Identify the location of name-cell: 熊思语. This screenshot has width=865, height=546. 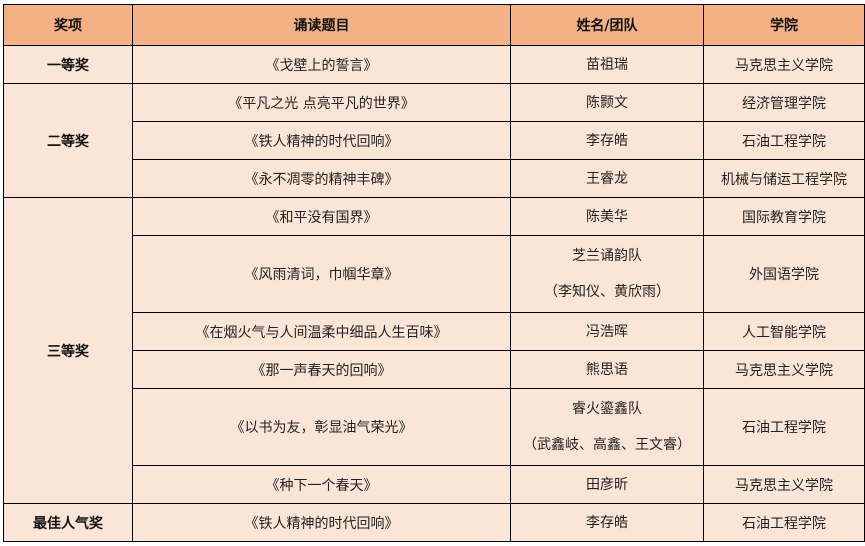
(607, 369).